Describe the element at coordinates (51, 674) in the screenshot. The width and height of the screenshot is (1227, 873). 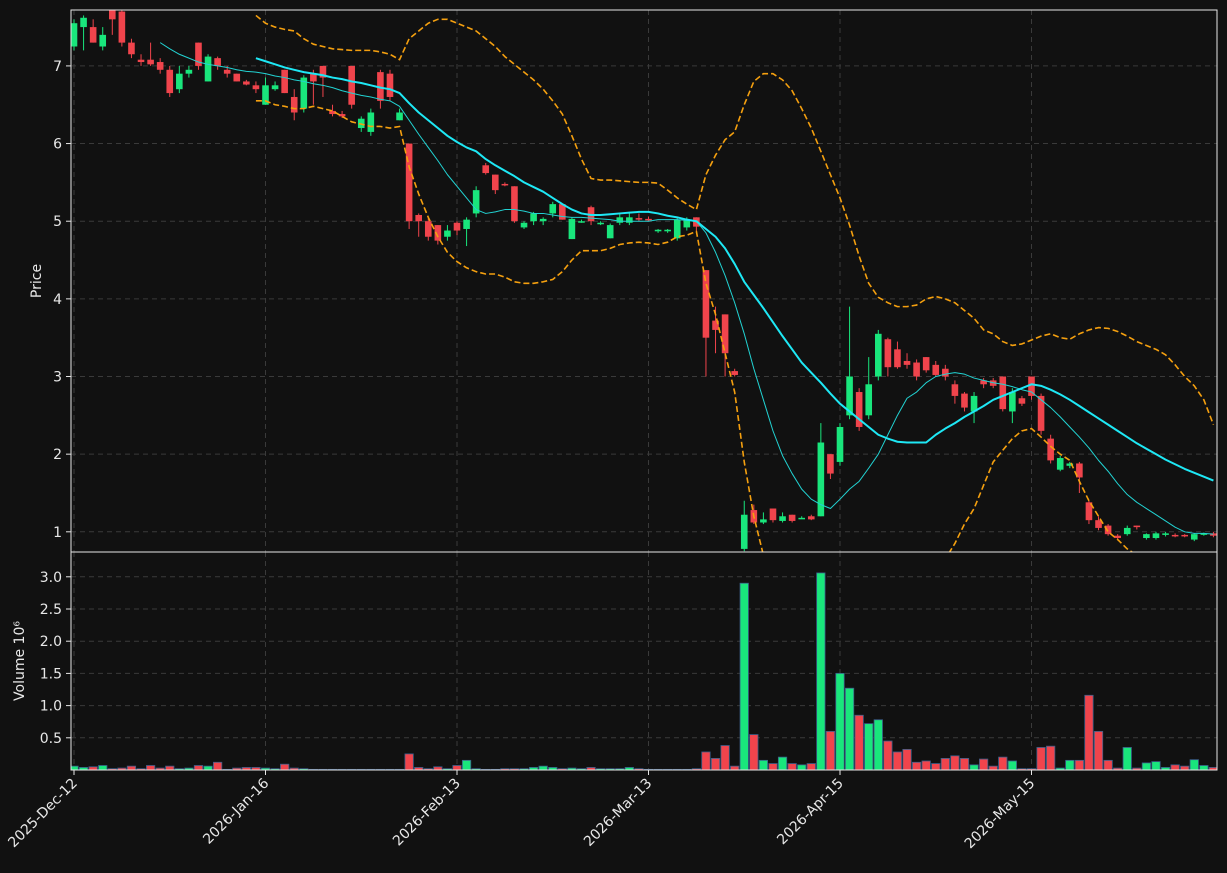
I see `y-tick-label: 1.5` at that location.